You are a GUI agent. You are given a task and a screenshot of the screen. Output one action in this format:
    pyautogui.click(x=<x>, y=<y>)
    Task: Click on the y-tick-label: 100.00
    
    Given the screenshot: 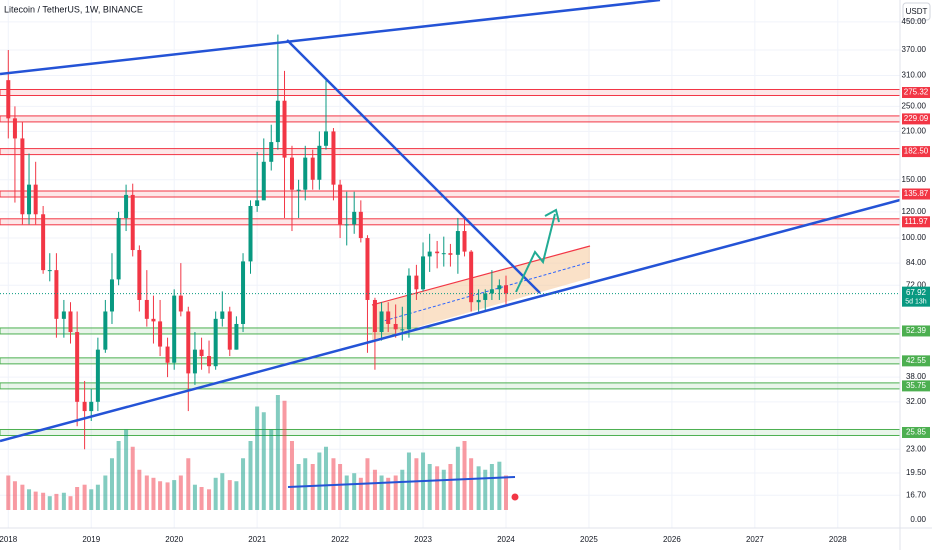 What is the action you would take?
    pyautogui.click(x=914, y=237)
    